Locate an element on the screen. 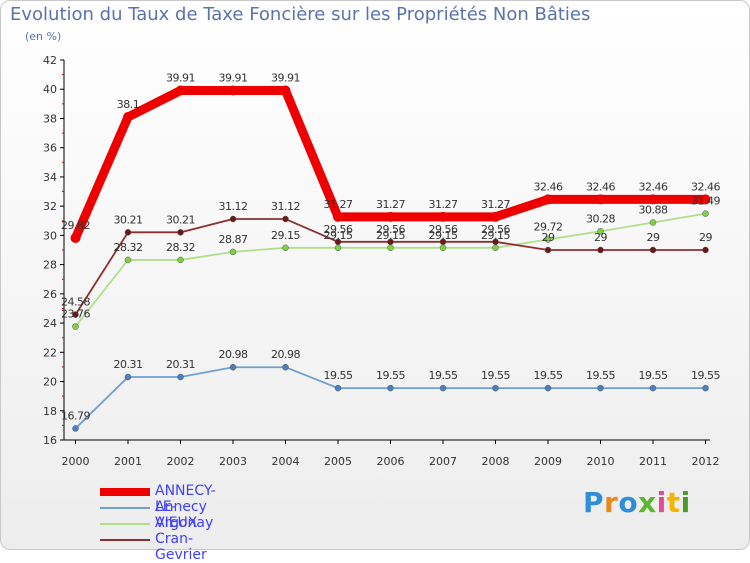 This screenshot has height=563, width=750. x-tick-label: 2008 is located at coordinates (496, 461).